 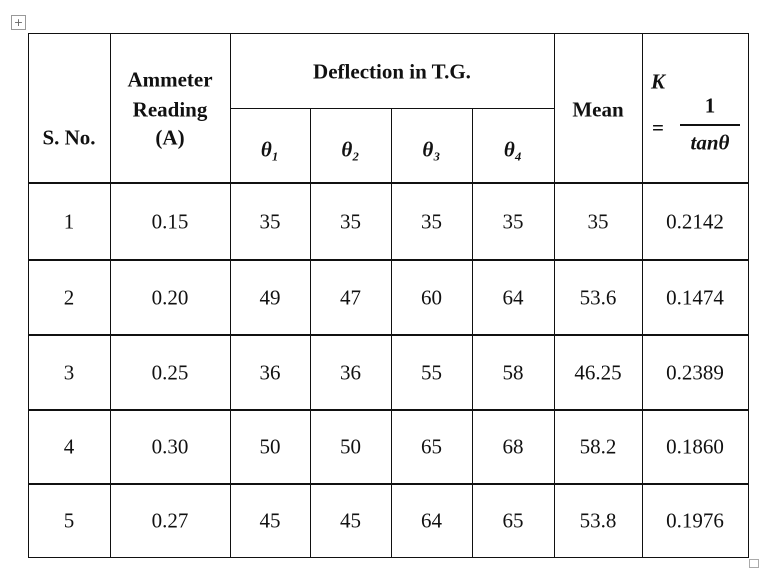 What do you see at coordinates (695, 297) in the screenshot?
I see `table-cell: 0.1474` at bounding box center [695, 297].